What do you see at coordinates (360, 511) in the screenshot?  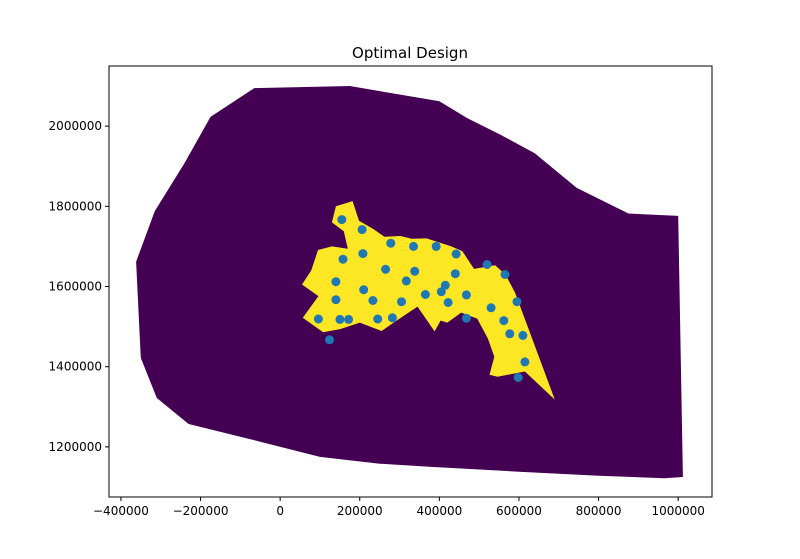 I see `x-tick-label: 200000` at bounding box center [360, 511].